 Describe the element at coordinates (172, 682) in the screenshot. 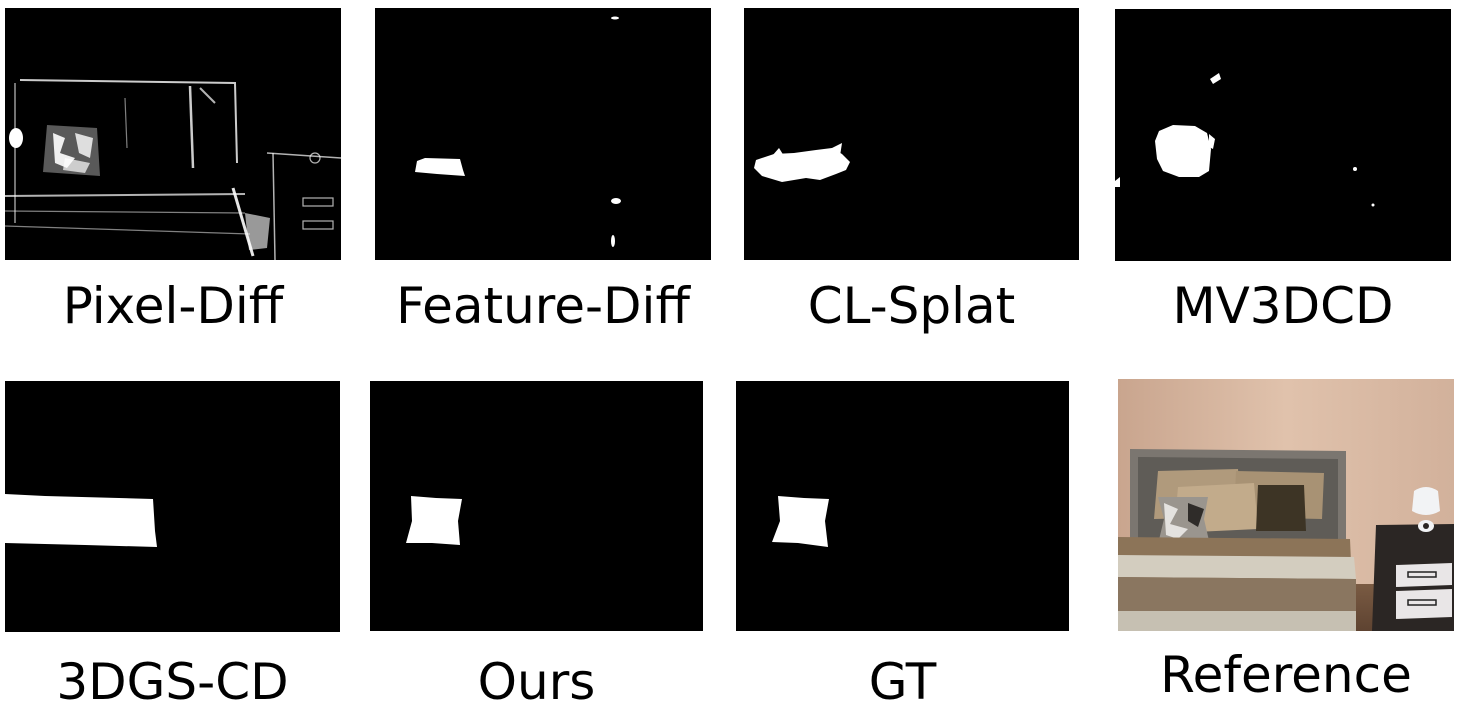

I see `3dgs-cd-label: 3DGS-CD` at that location.